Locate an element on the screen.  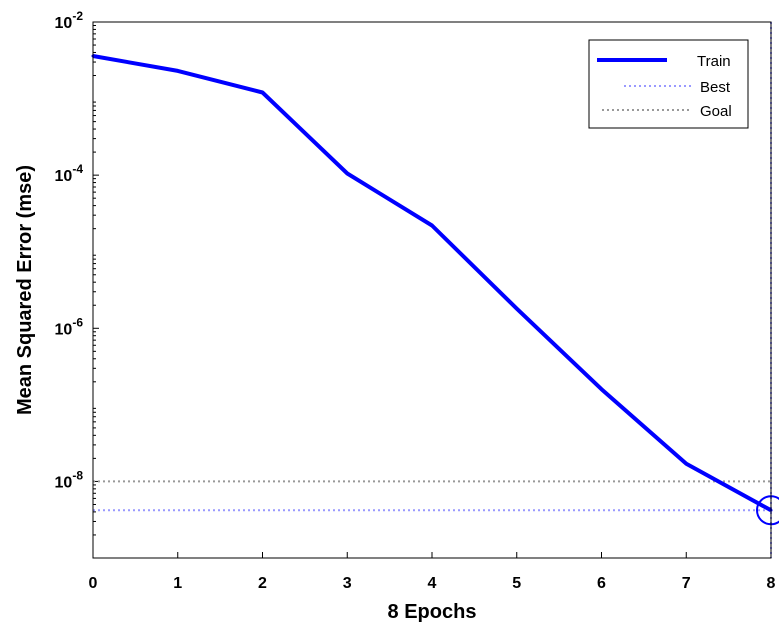
x-tick-label: 6 is located at coordinates (601, 583).